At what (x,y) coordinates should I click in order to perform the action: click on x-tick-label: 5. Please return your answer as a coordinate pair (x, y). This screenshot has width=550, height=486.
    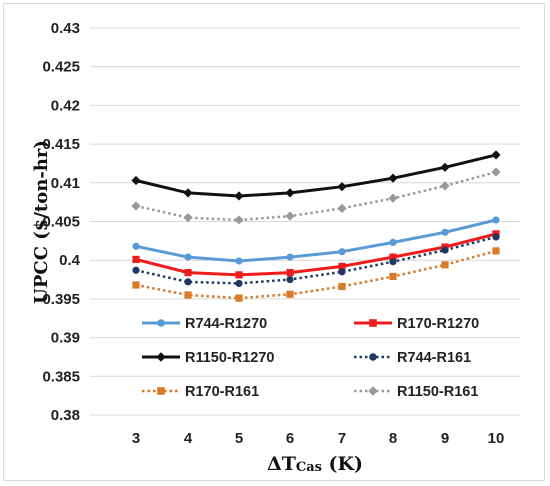
    Looking at the image, I should click on (239, 438).